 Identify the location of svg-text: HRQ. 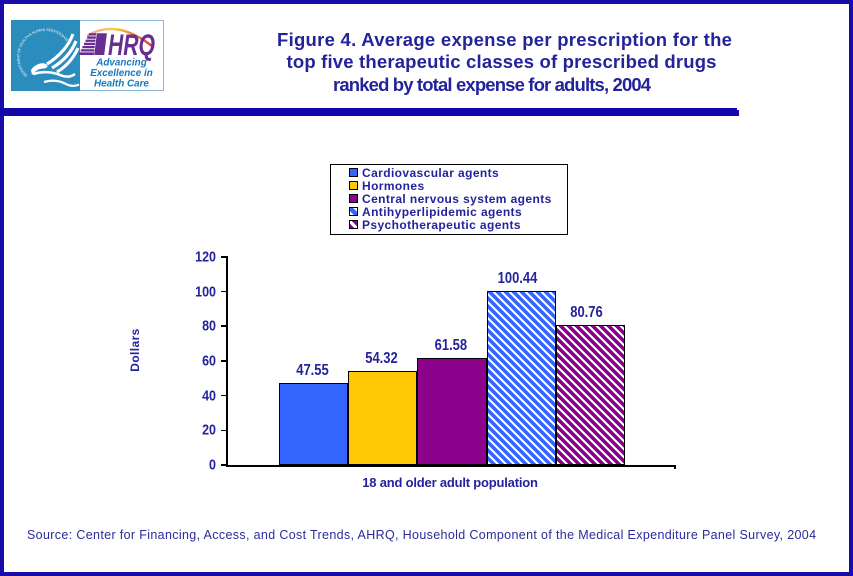
(131, 45).